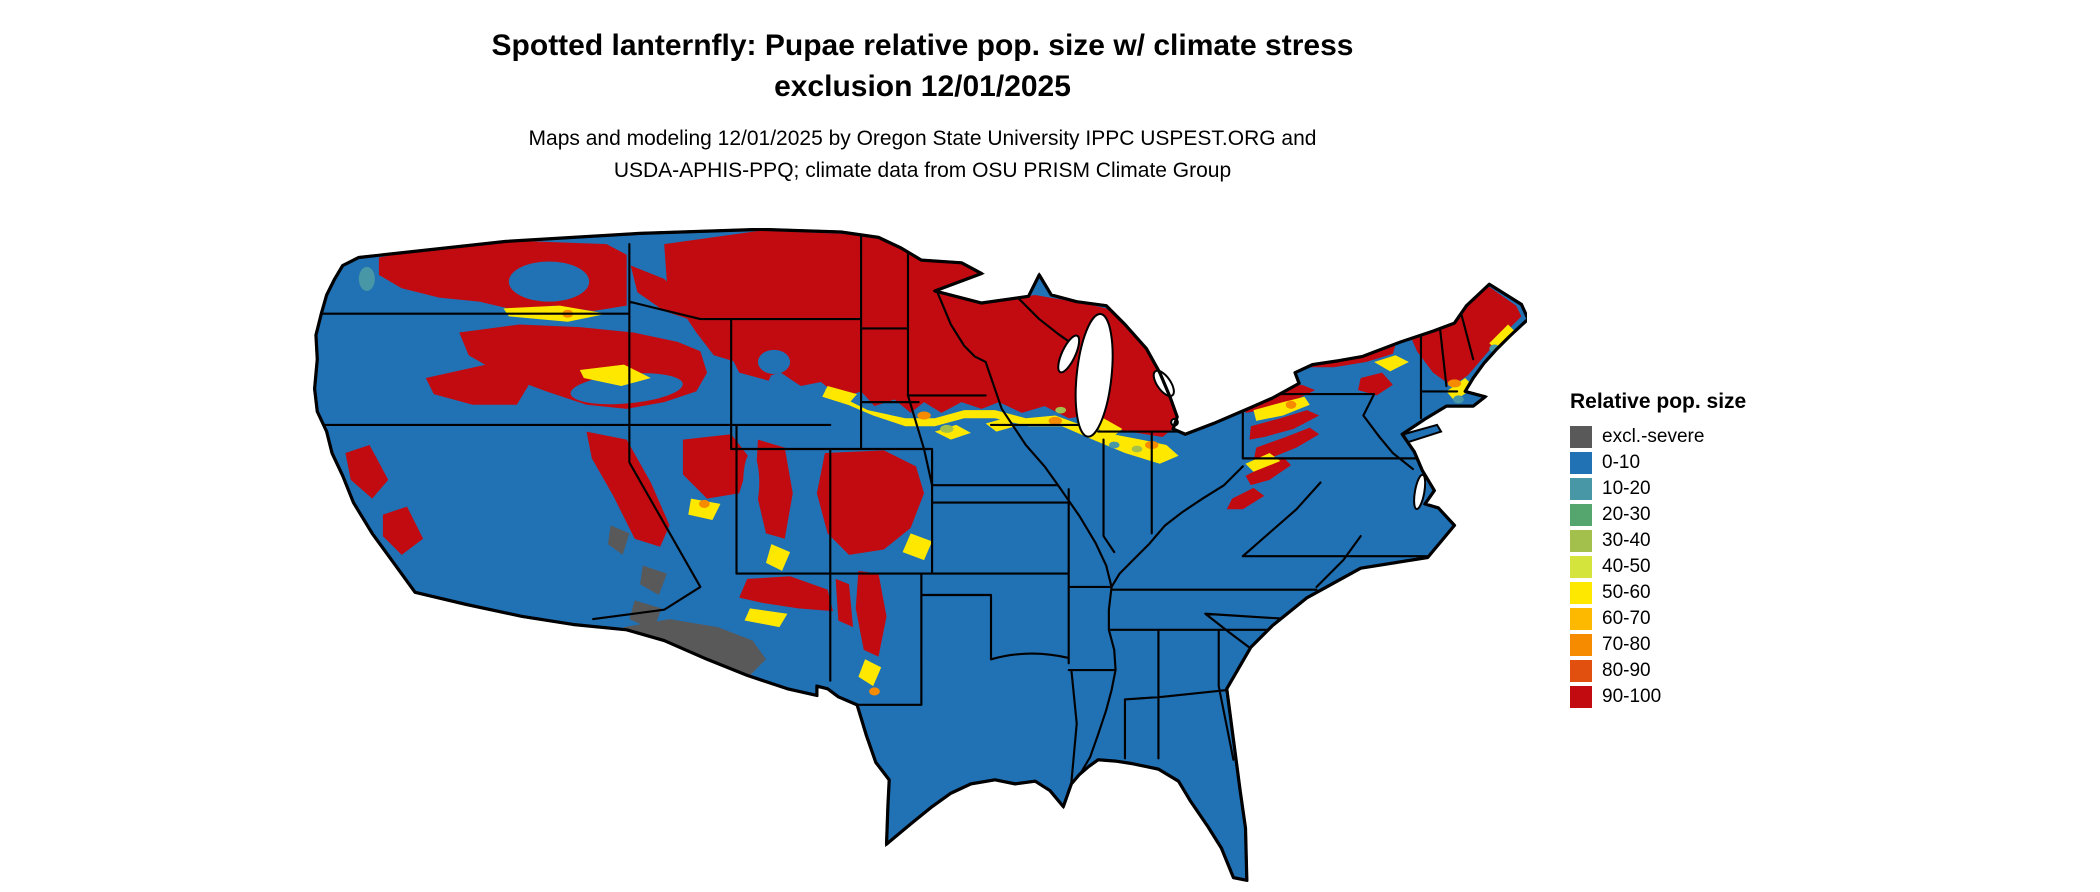 This screenshot has height=892, width=2100. Describe the element at coordinates (1653, 436) in the screenshot. I see `legend-label: excl.-severe` at that location.